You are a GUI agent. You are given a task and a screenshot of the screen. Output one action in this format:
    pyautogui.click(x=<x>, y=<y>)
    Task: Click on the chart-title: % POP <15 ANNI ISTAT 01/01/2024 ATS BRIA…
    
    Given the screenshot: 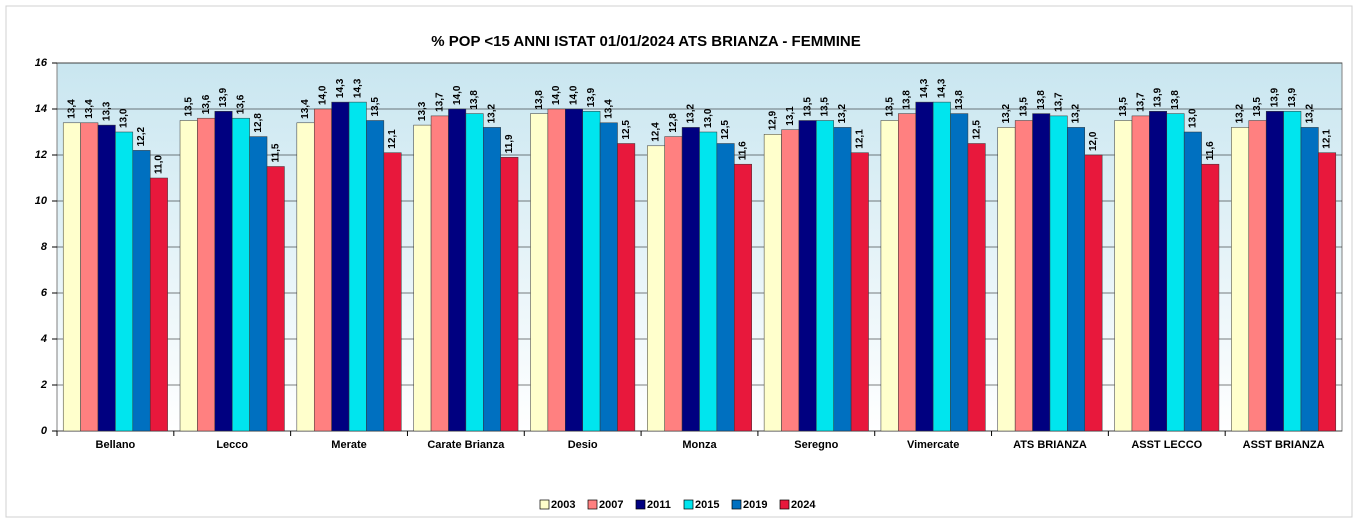 What is the action you would take?
    pyautogui.click(x=645, y=41)
    